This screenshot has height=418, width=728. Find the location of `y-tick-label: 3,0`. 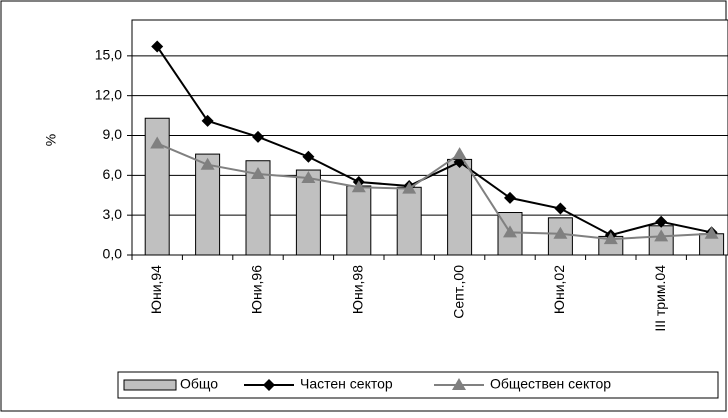

y-tick-label: 3,0 is located at coordinates (113, 214).